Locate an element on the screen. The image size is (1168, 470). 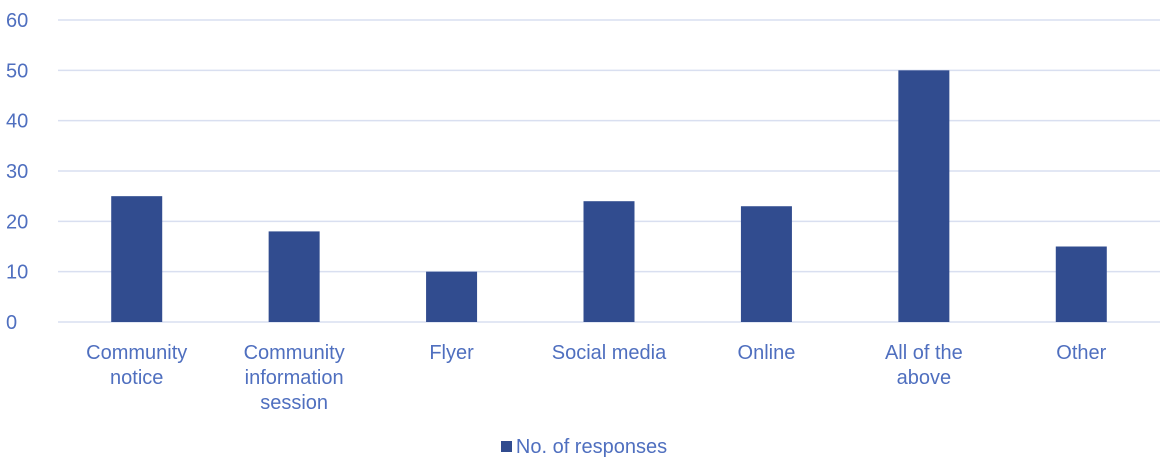
x-tick-label: Other is located at coordinates (1081, 353).